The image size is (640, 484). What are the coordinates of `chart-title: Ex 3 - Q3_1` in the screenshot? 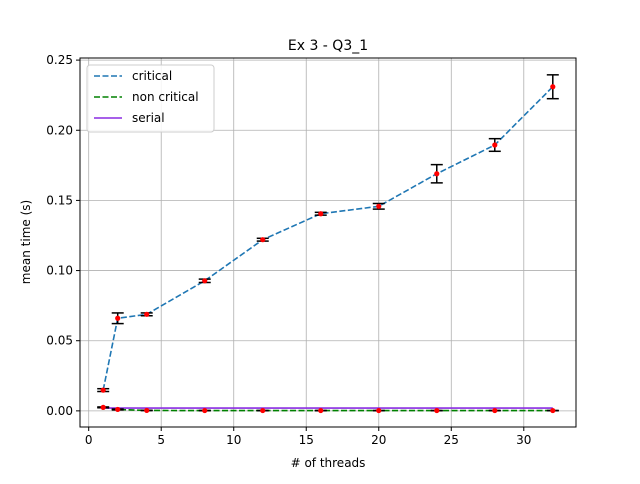 It's located at (328, 46).